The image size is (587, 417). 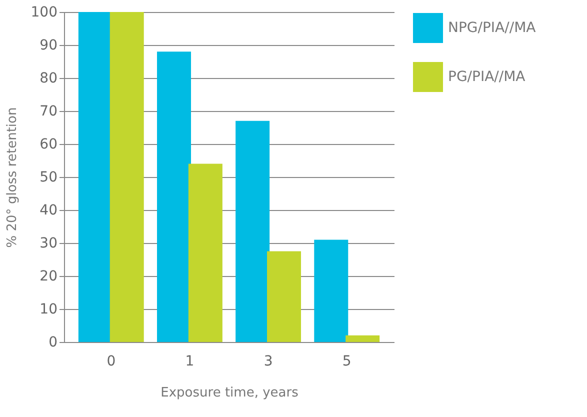 I want to click on y-axis-title: % 20° gloss retention, so click(x=12, y=177).